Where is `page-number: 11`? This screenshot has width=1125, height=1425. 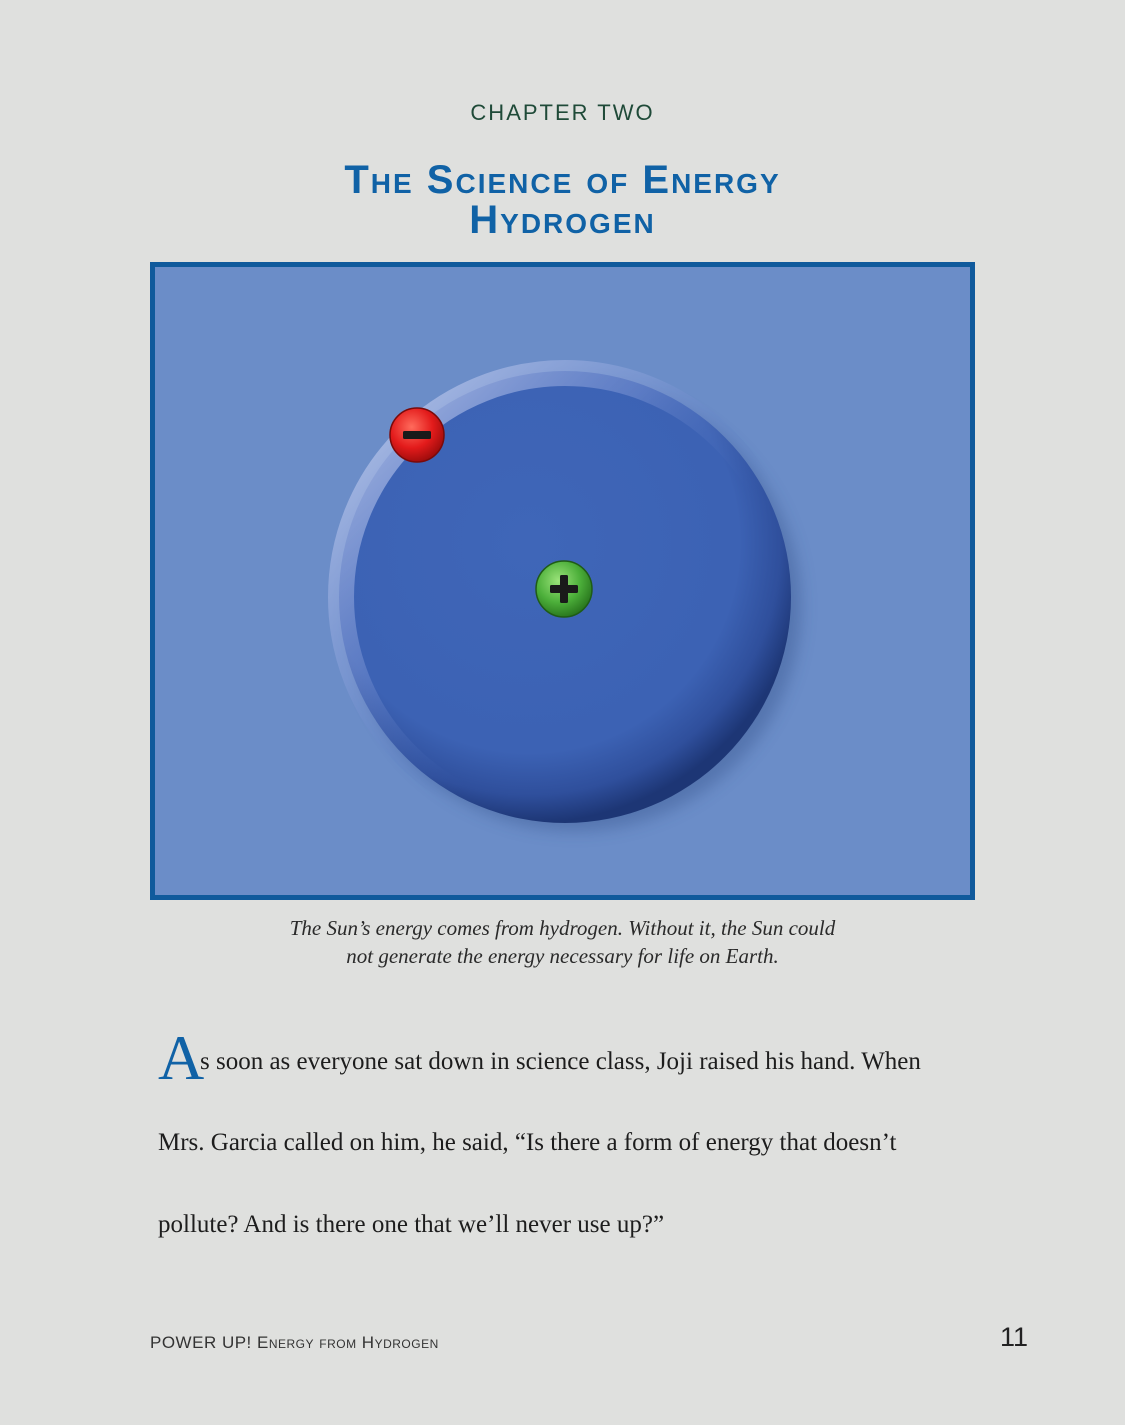
page-number: 11 is located at coordinates (1013, 1337).